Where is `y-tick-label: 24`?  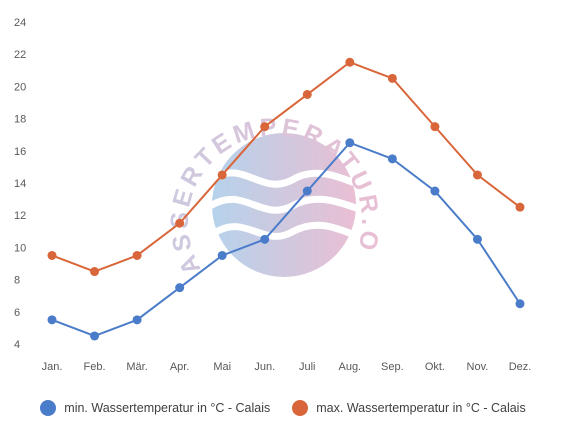 y-tick-label: 24 is located at coordinates (20, 23).